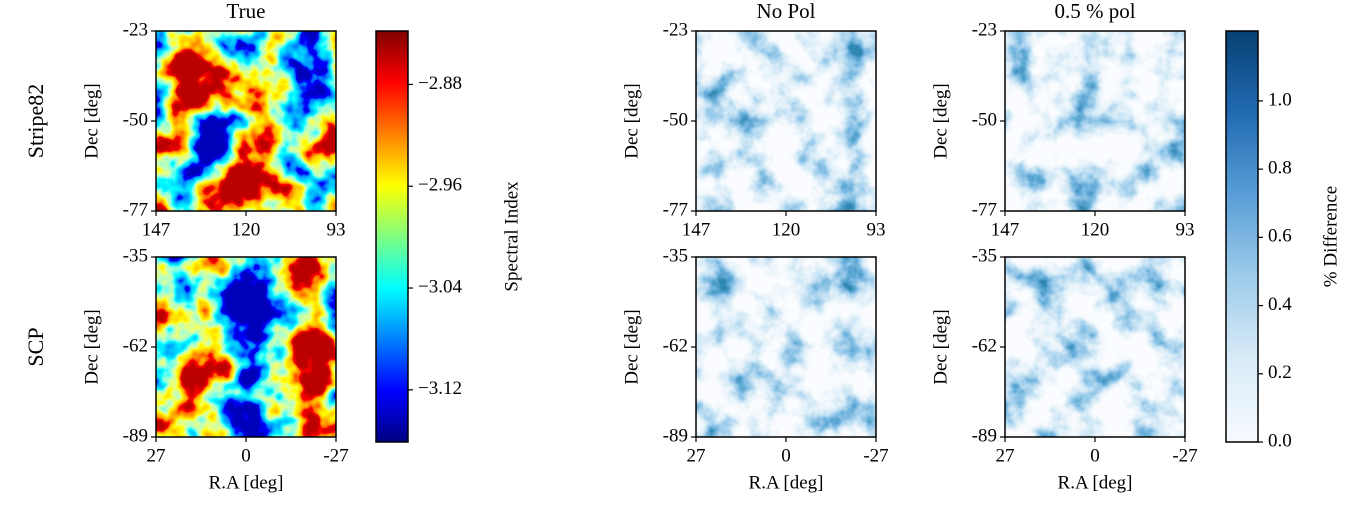 The width and height of the screenshot is (1368, 514). Describe the element at coordinates (511, 236) in the screenshot. I see `colorbar-label: Spectral Index` at that location.